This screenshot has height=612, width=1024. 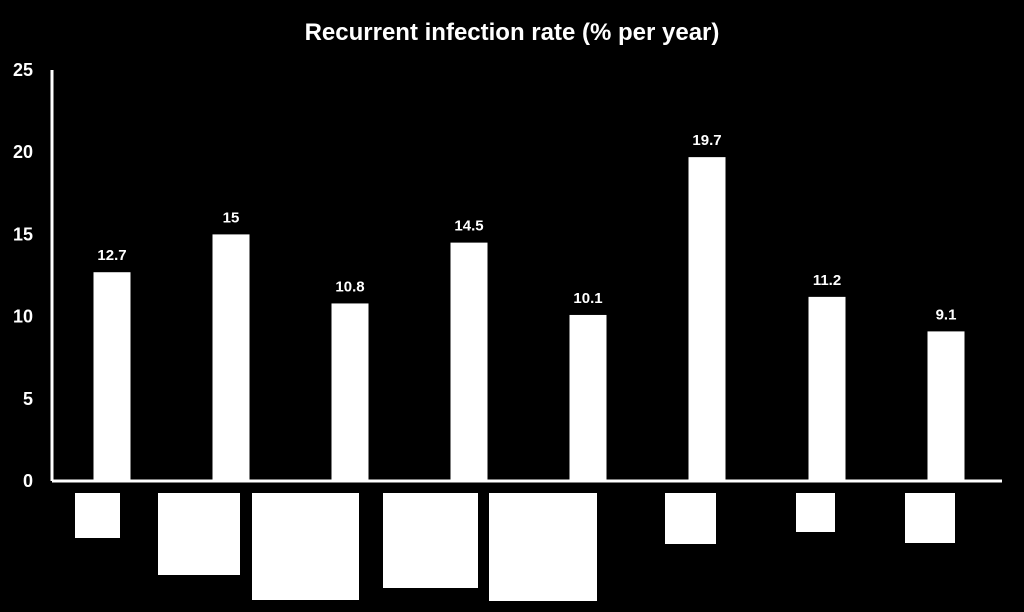 I want to click on y-axis-ticks: 0 5 10 15 20 25, so click(x=23, y=275).